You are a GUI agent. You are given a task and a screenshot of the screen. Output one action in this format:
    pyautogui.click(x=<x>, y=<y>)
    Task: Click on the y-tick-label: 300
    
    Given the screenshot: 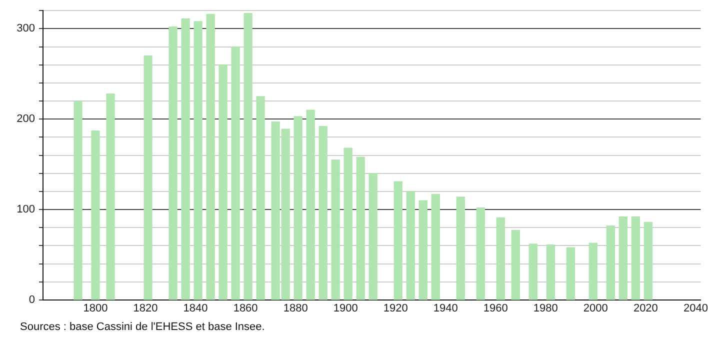 What is the action you would take?
    pyautogui.click(x=25, y=28)
    